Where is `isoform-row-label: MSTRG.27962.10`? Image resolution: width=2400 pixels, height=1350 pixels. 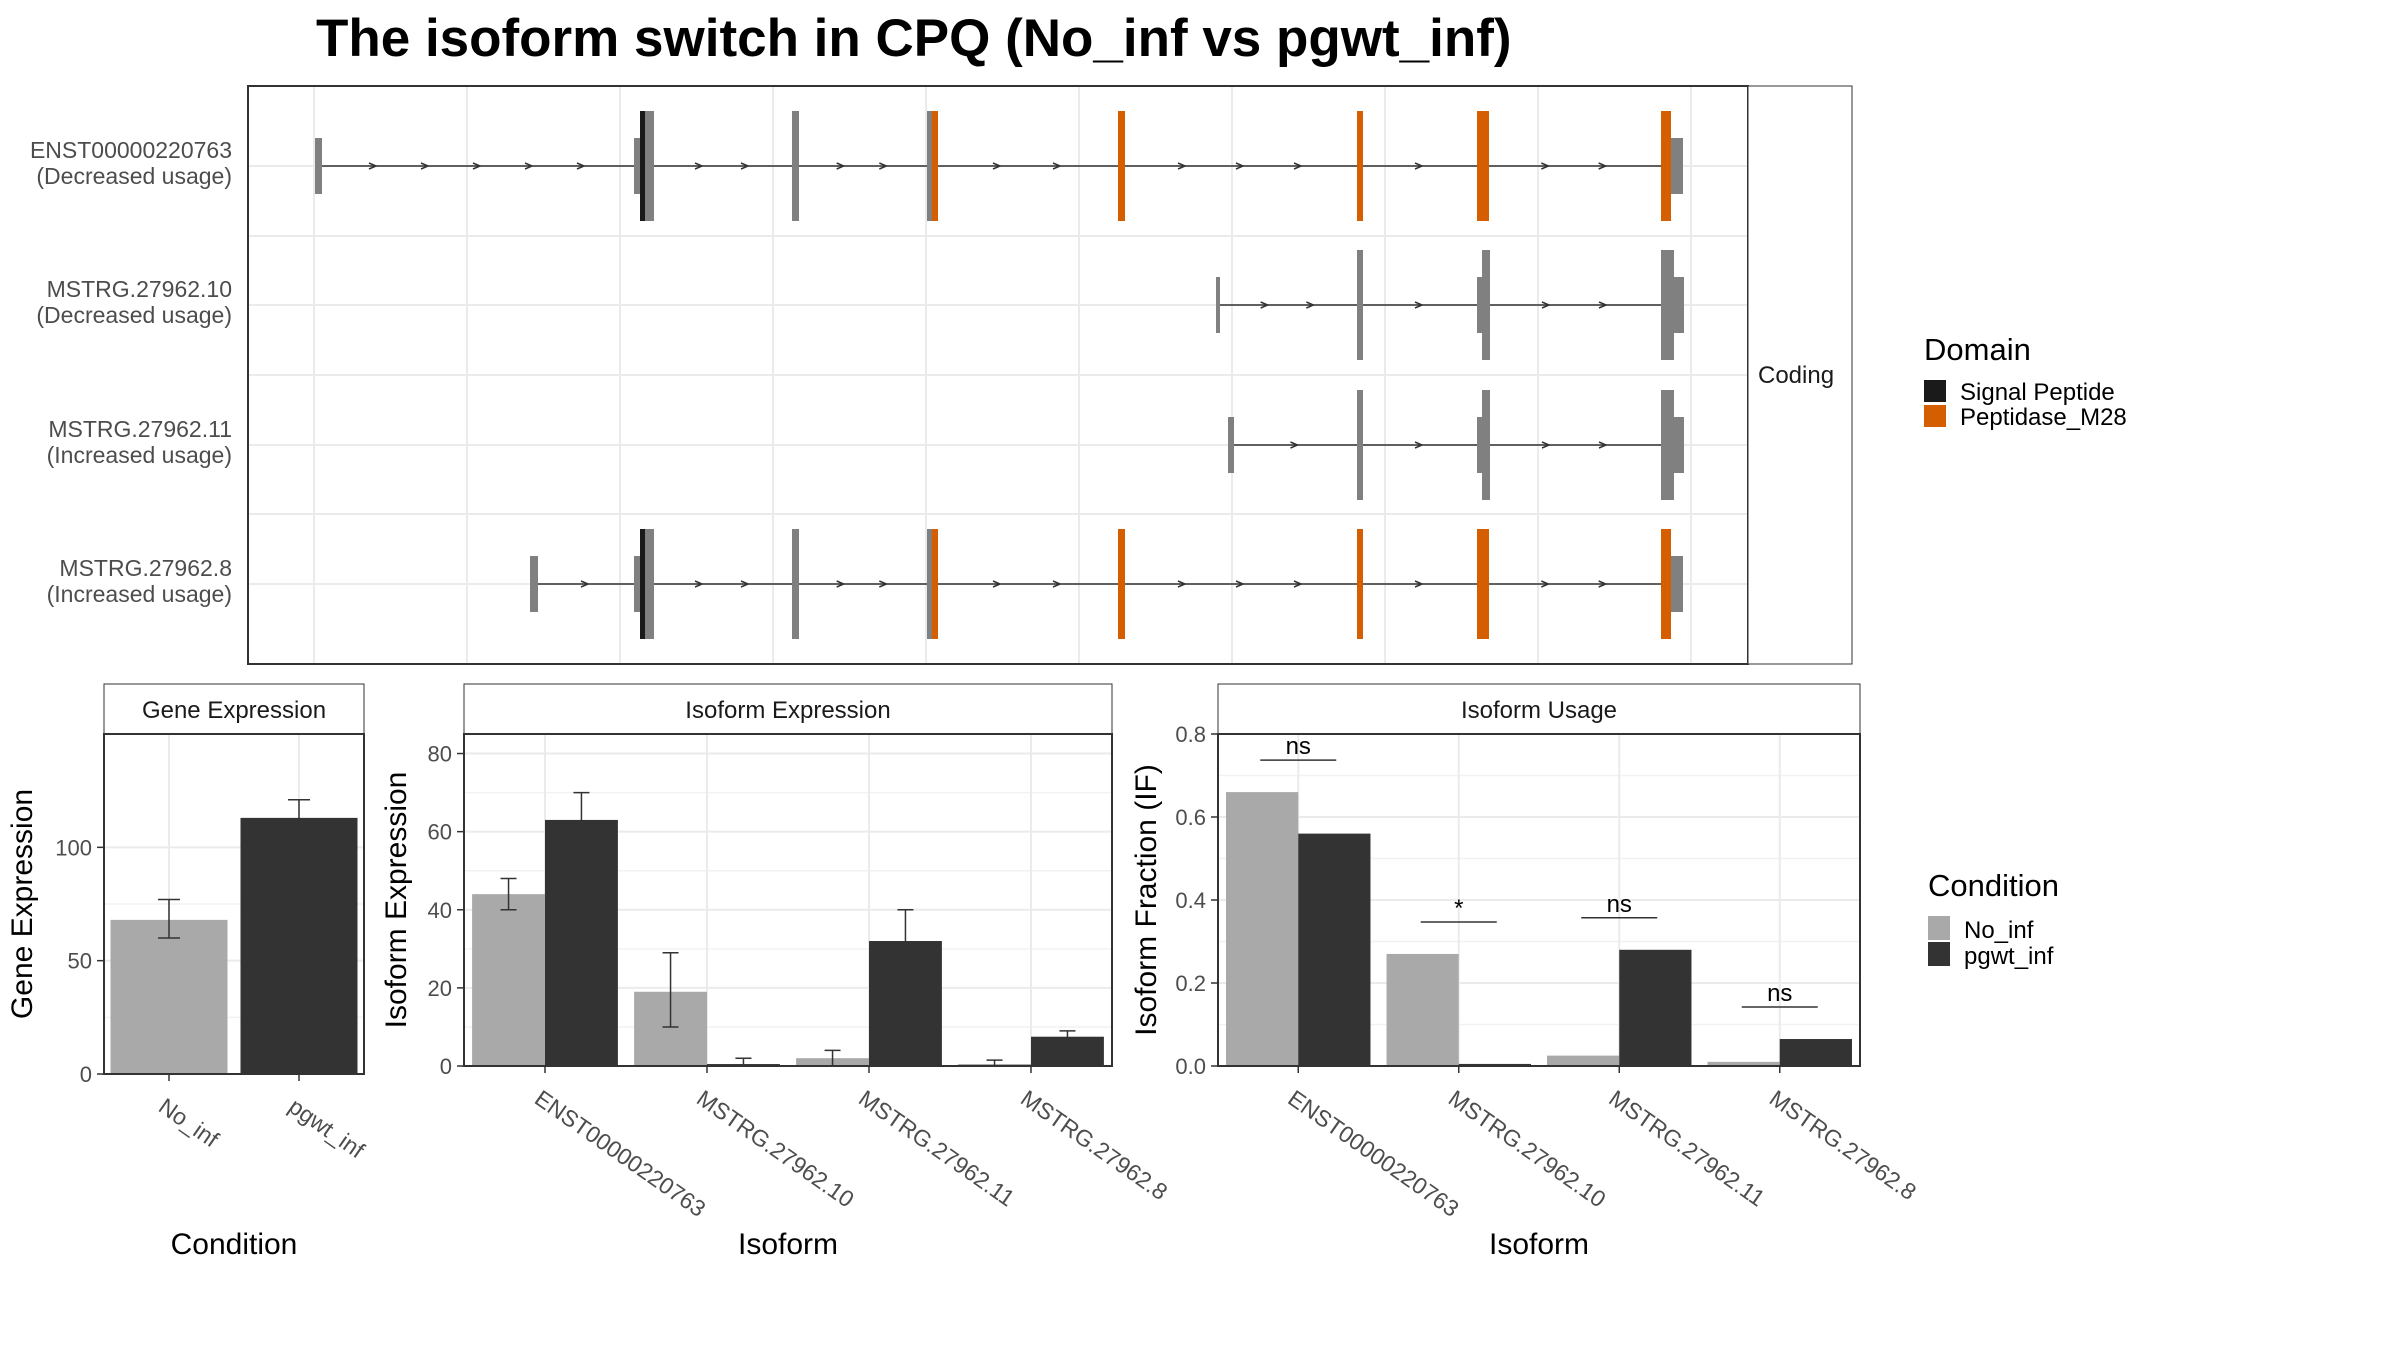 isoform-row-label: MSTRG.27962.10 is located at coordinates (139, 289).